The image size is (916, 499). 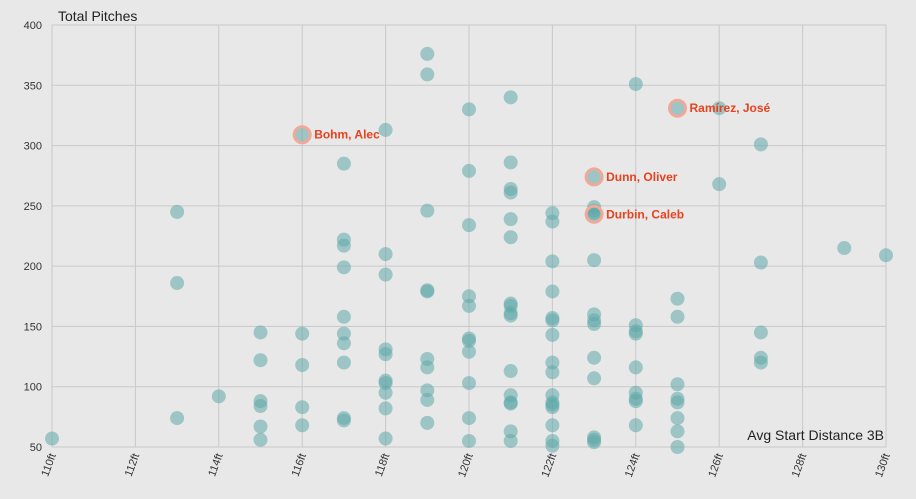 I want to click on y-tick-label: 350, so click(x=33, y=86).